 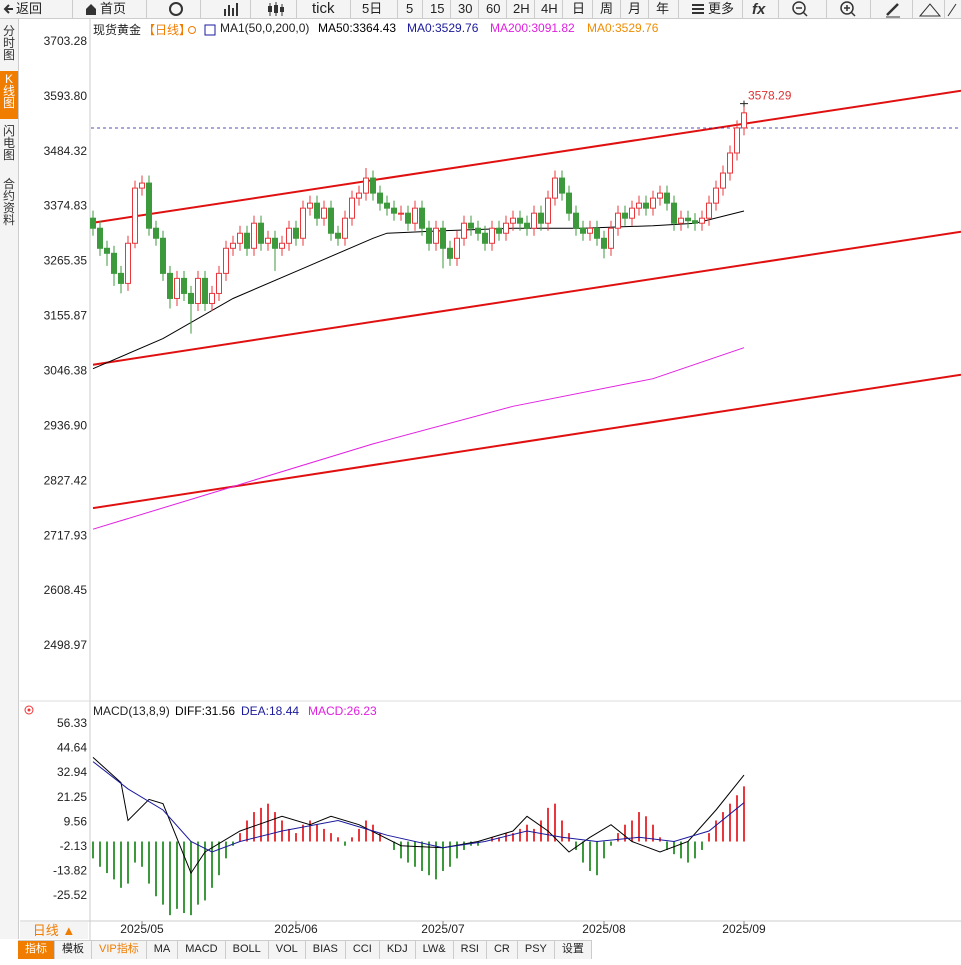 I want to click on toolbar-button: 4H, so click(x=549, y=8).